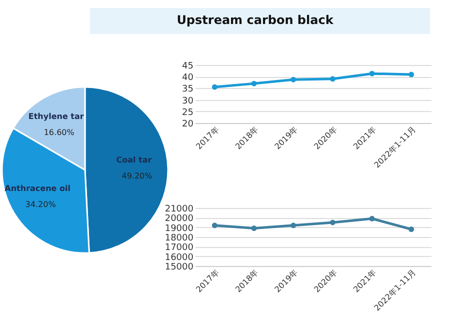  What do you see at coordinates (134, 160) in the screenshot?
I see `slice-label: Coal tar` at bounding box center [134, 160].